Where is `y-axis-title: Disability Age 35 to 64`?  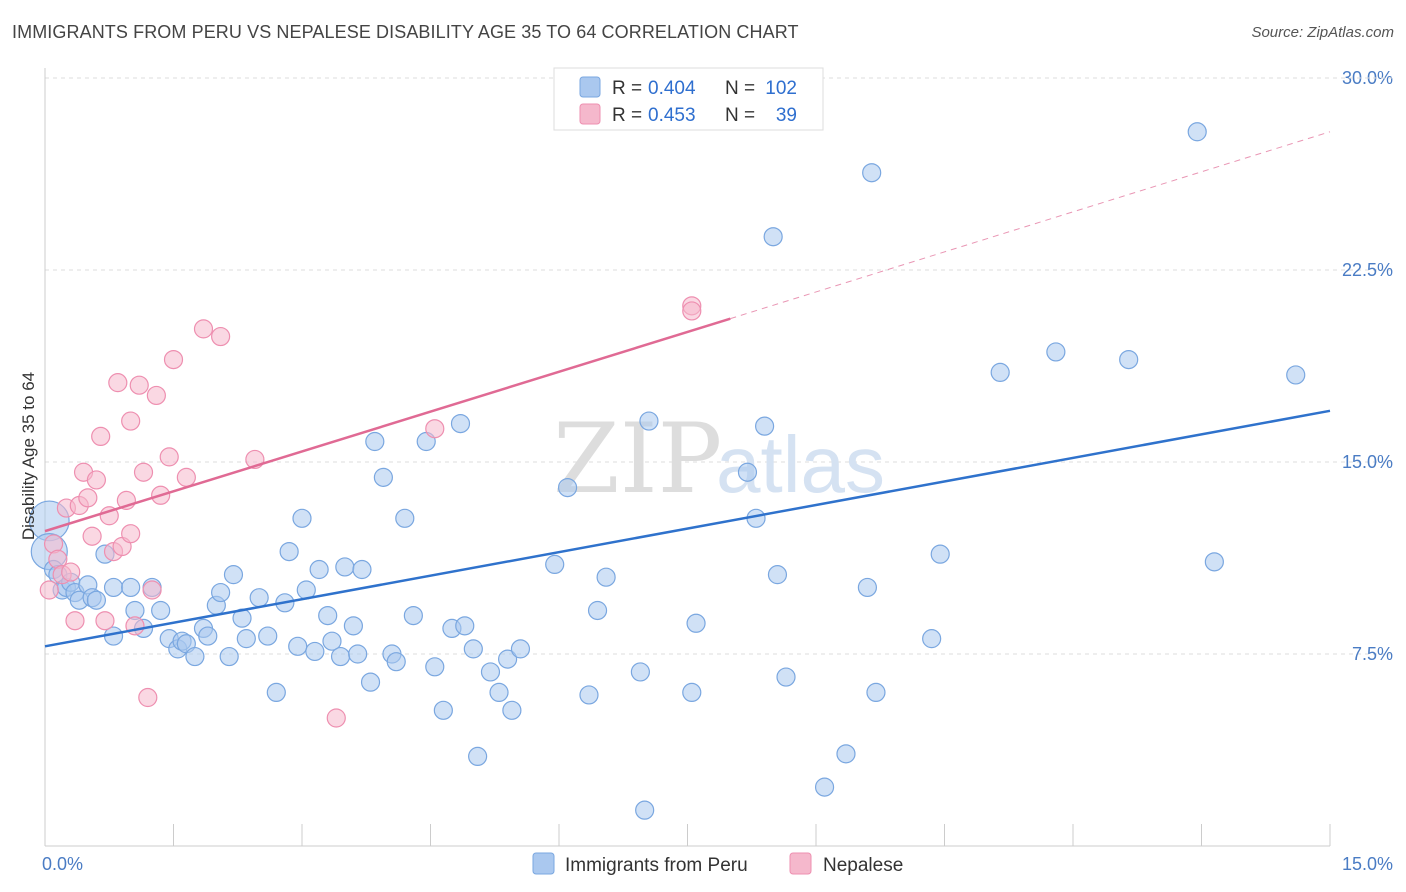
y-axis-title: Disability Age 35 to 64 is located at coordinates (28, 456).